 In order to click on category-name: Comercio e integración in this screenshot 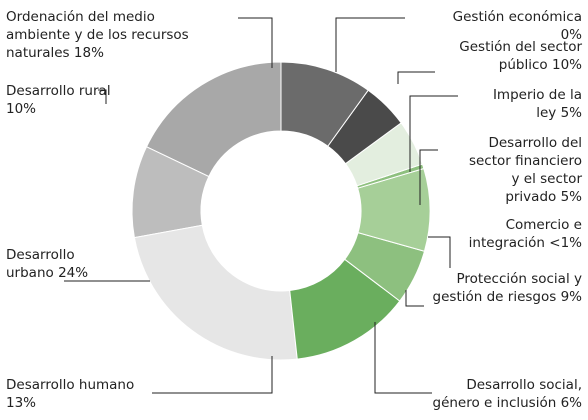, I will do `click(525, 234)`.